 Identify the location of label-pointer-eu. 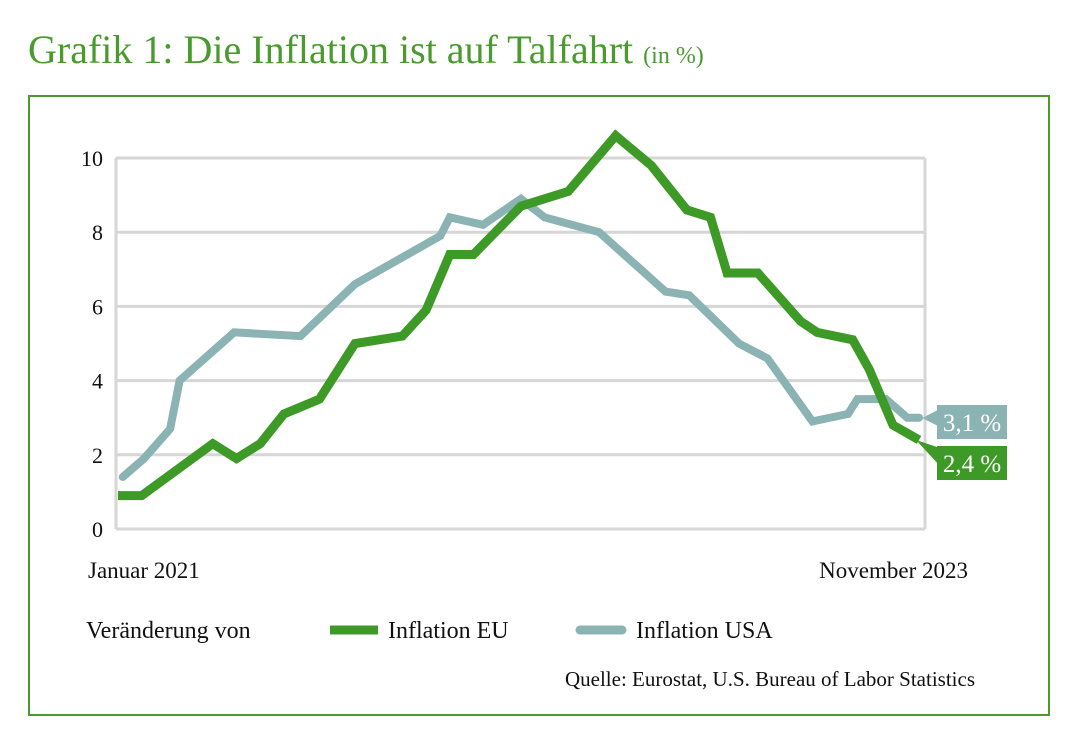
(928, 453).